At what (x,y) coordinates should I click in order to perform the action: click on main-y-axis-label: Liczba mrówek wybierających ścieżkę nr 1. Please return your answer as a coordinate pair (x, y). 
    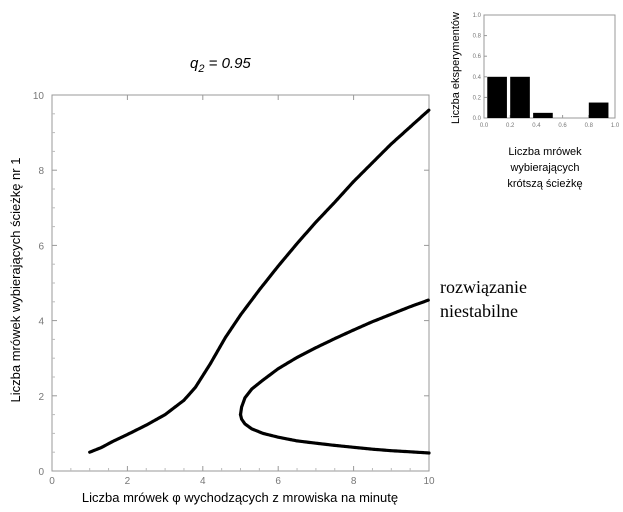
    Looking at the image, I should click on (15, 280).